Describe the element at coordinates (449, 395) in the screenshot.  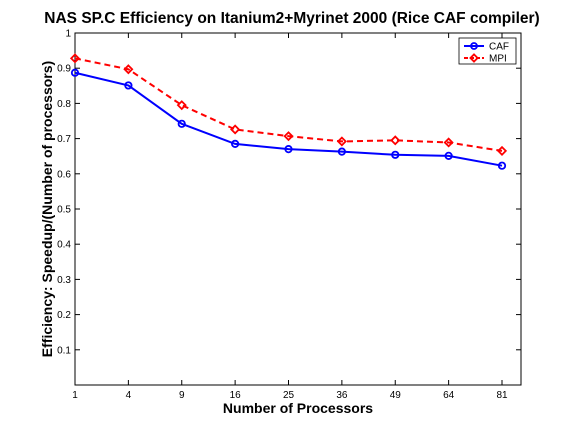
I see `x-tick-label: 64` at that location.